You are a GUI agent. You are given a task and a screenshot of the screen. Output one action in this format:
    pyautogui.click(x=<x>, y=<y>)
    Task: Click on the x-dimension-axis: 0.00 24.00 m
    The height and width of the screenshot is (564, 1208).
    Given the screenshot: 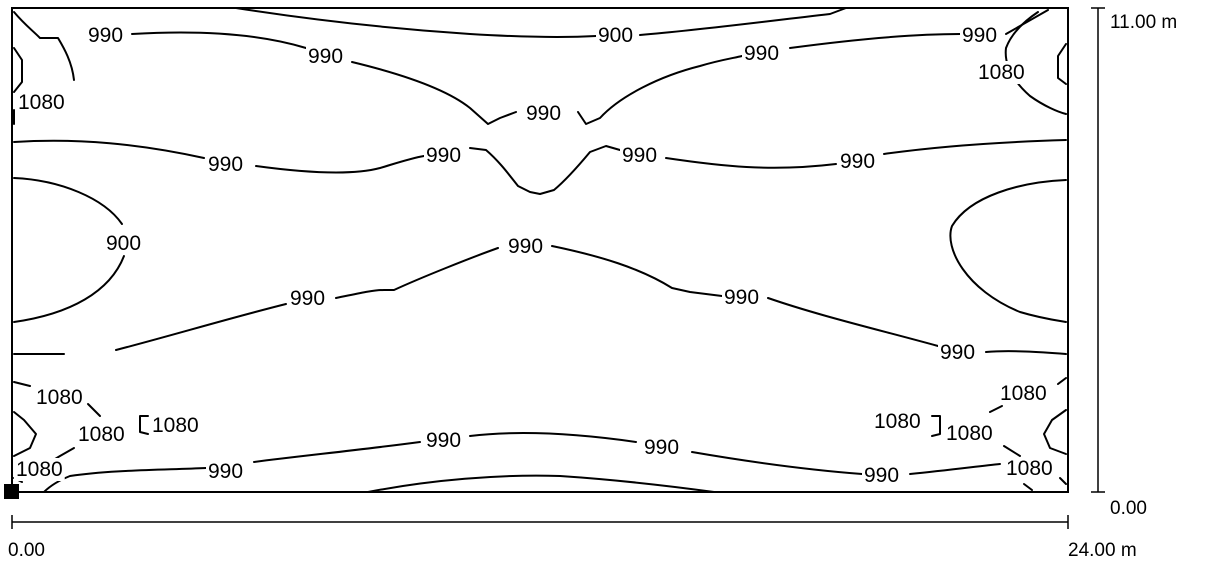 What is the action you would take?
    pyautogui.click(x=572, y=538)
    